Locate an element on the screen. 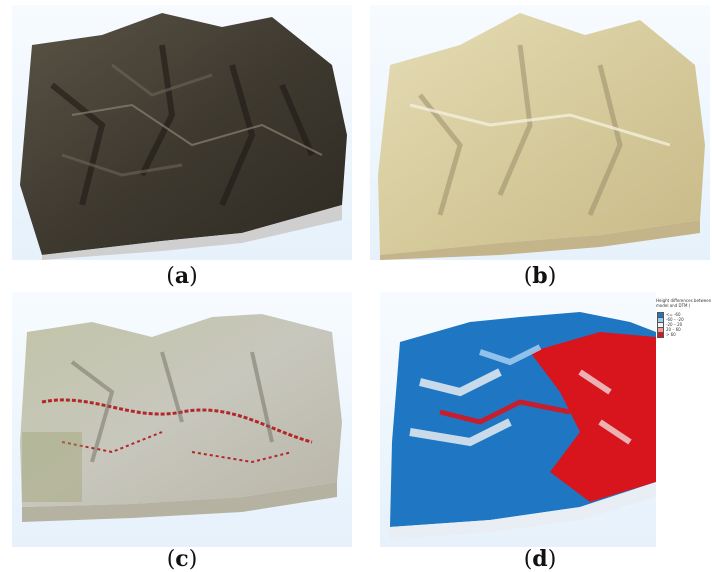 This screenshot has height=572, width=712. legend-item: > 60 is located at coordinates (684, 334).